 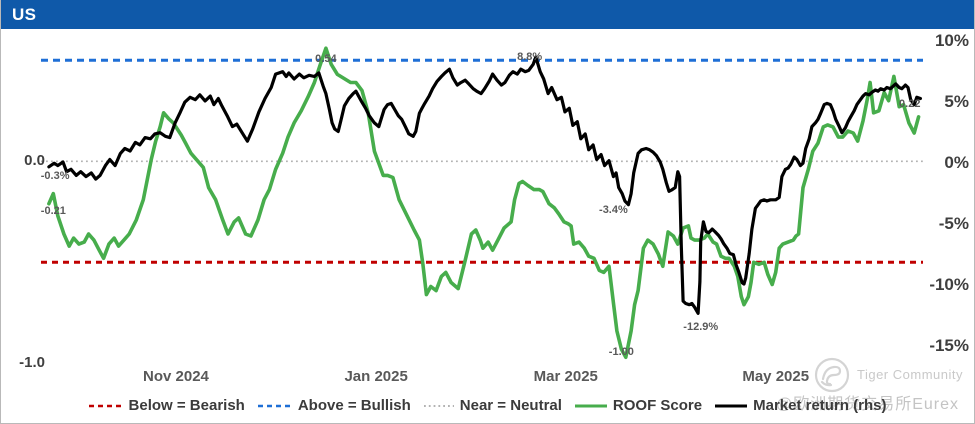 I want to click on legend-item-label: Above = Bullish, so click(x=354, y=405).